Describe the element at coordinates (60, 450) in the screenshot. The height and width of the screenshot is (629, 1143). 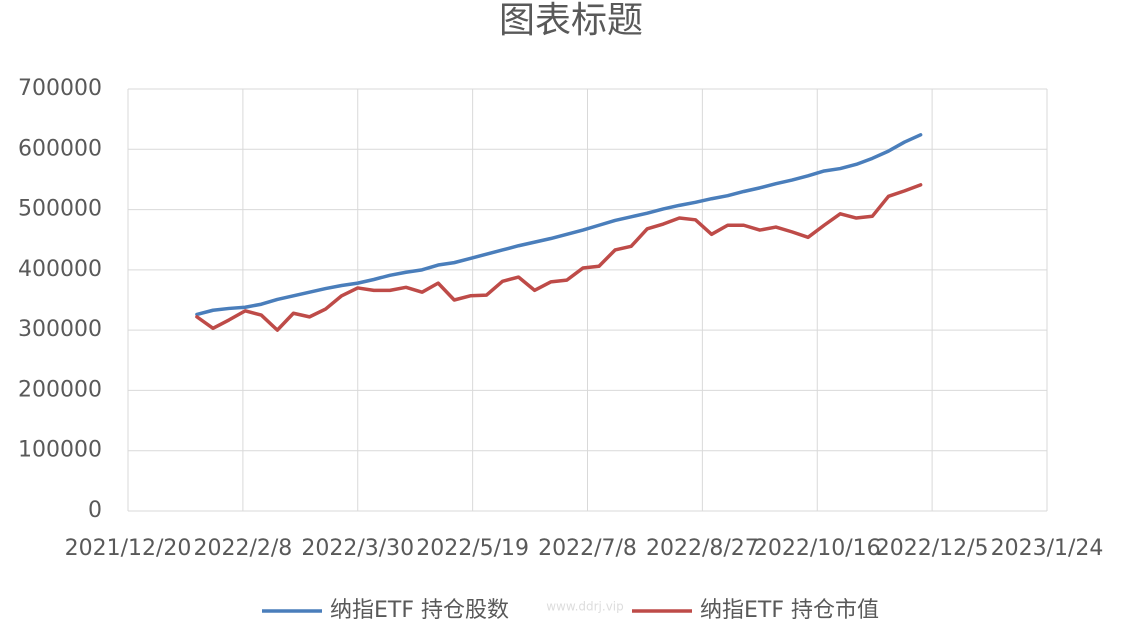
I see `y-tick-label: 100000` at that location.